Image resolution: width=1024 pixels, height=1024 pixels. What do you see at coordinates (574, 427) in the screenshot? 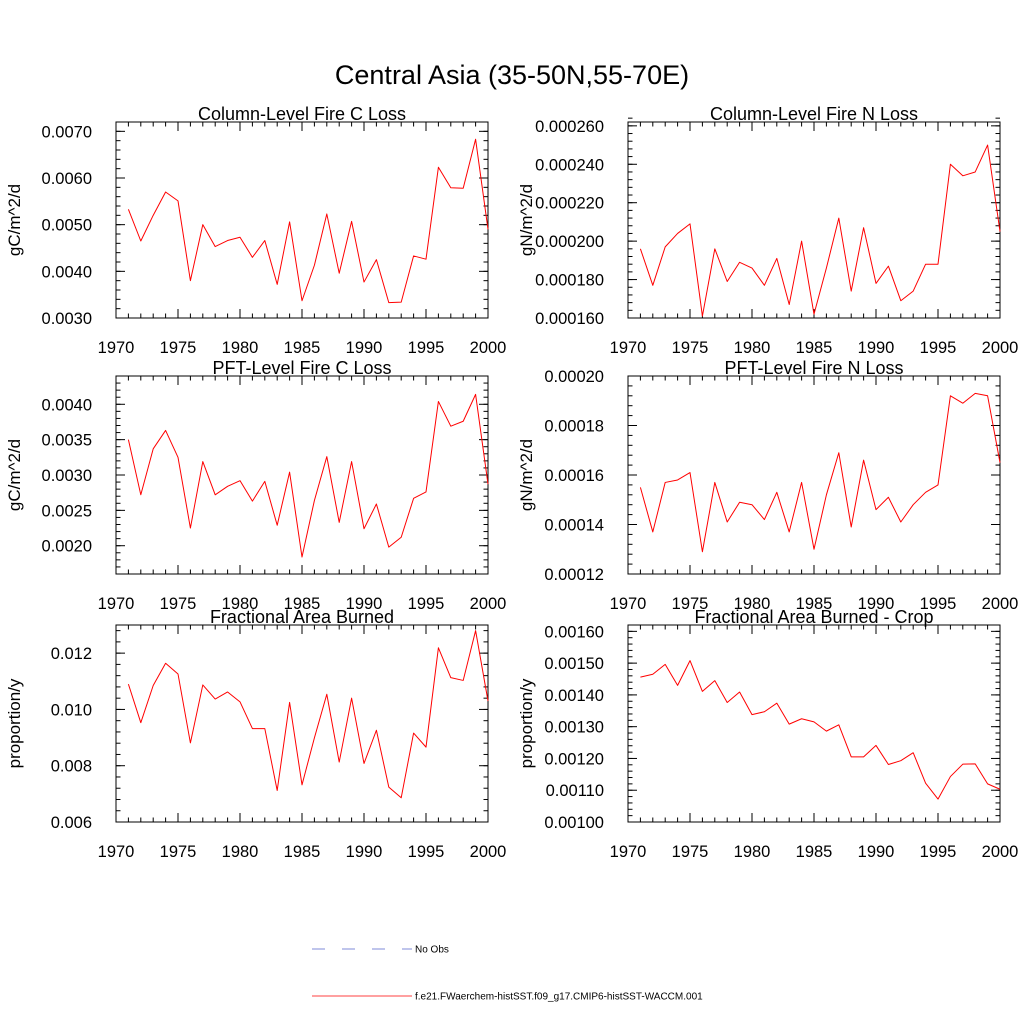
I see `y-tick-label: 0.00018` at bounding box center [574, 427].